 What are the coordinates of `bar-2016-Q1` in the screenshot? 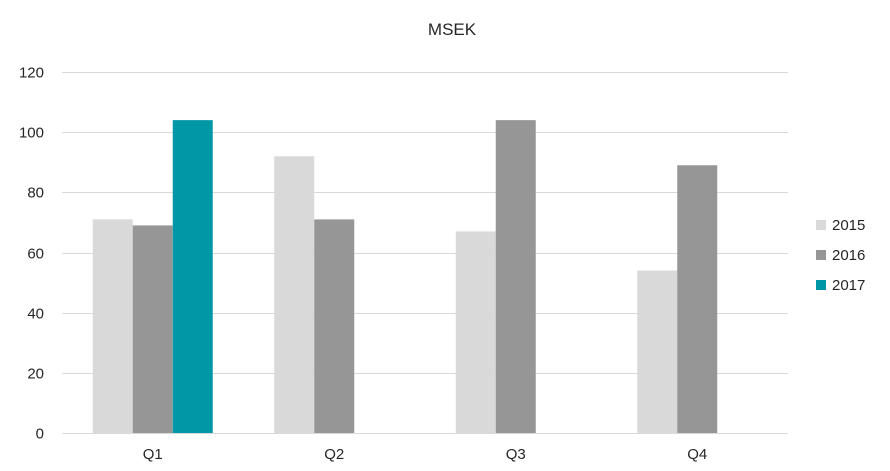 It's located at (152, 329).